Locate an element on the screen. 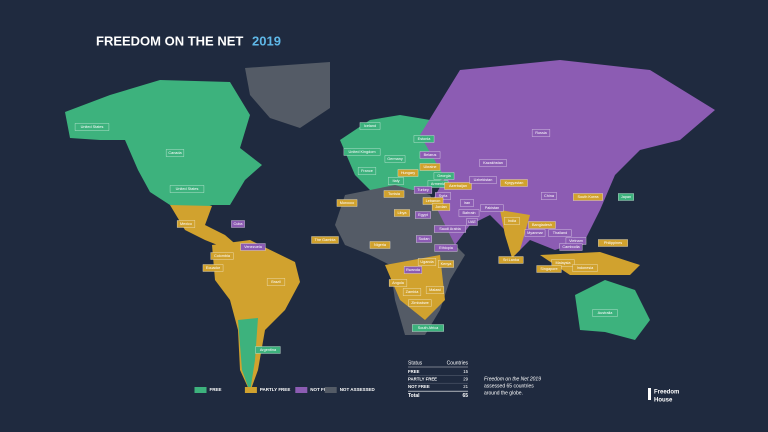 Image resolution: width=768 pixels, height=432 pixels. country-label: Uganda is located at coordinates (427, 262).